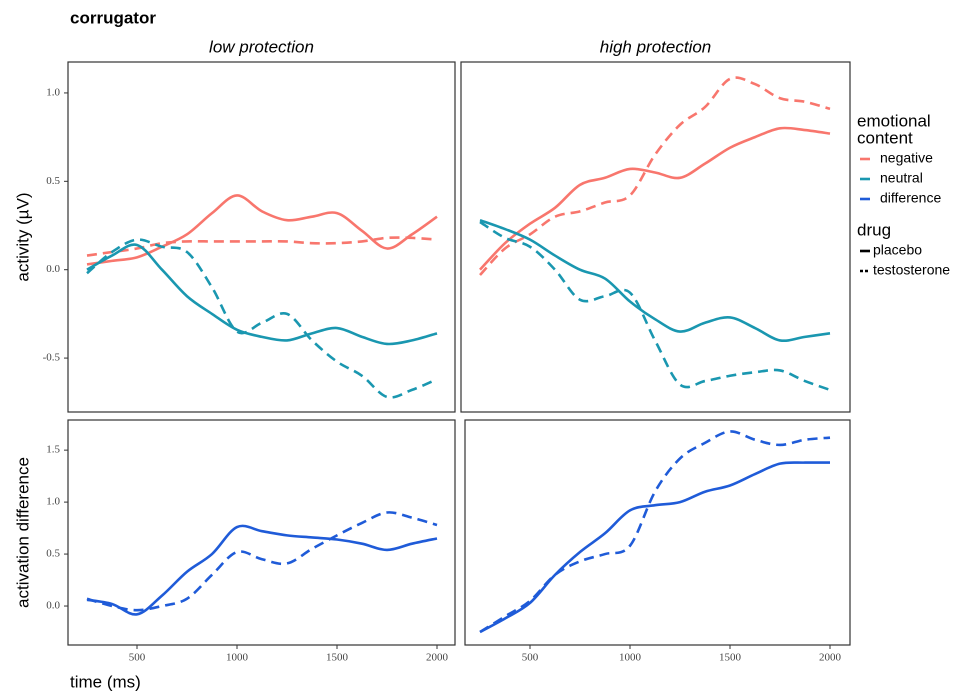 Image resolution: width=974 pixels, height=695 pixels. What do you see at coordinates (52, 358) in the screenshot?
I see `y-tick-label: -0.5` at bounding box center [52, 358].